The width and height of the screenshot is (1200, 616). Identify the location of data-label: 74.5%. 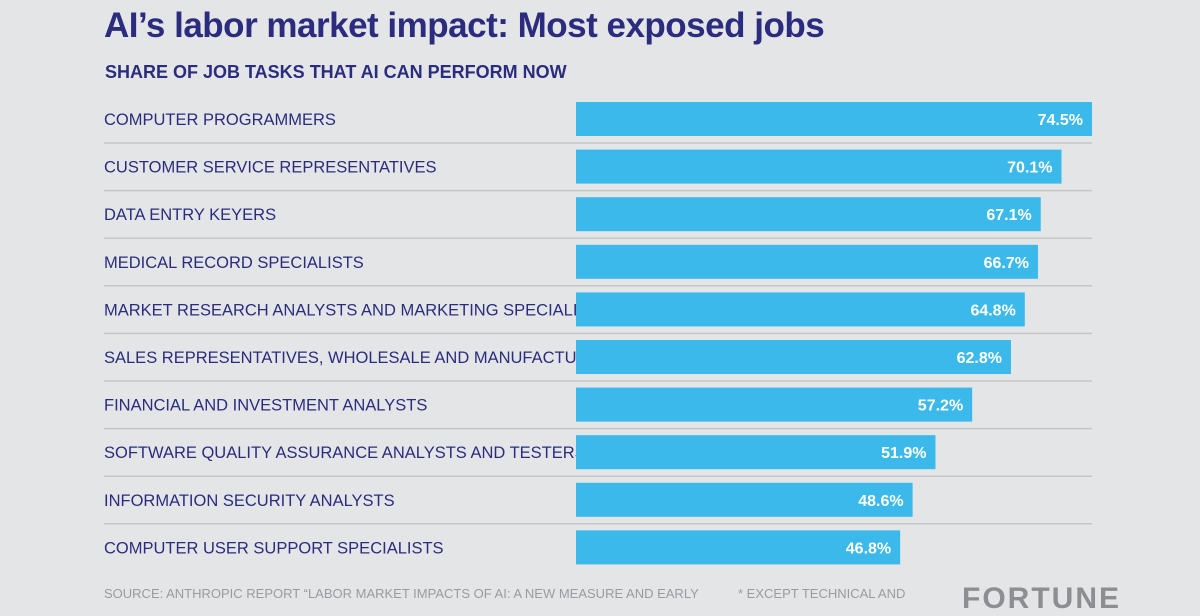
(1060, 120).